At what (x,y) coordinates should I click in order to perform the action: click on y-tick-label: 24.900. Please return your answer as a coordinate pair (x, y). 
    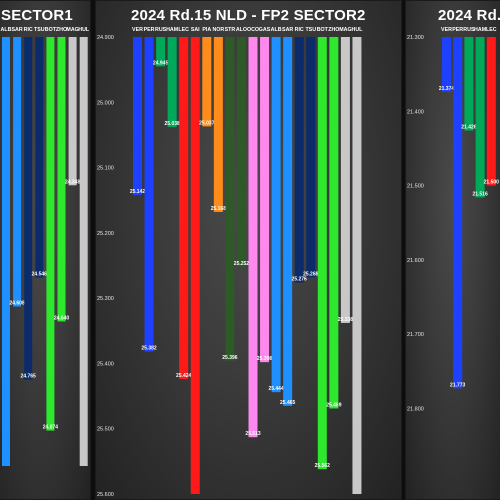
    Looking at the image, I should click on (105, 38).